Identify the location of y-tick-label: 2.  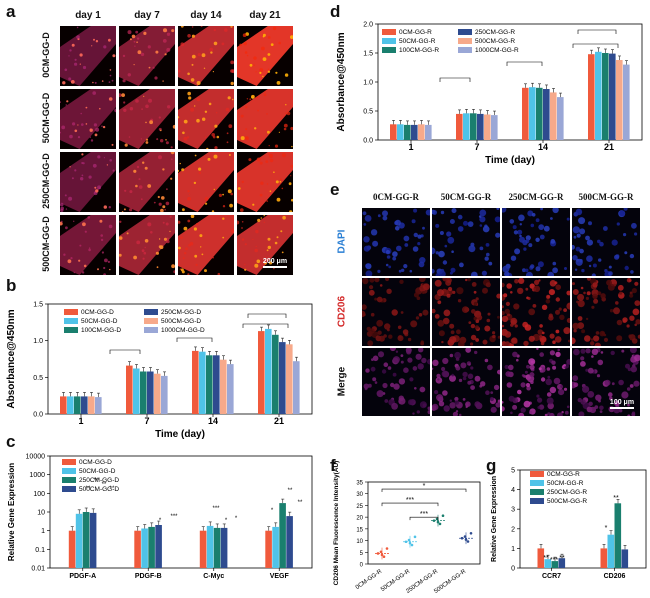
(513, 529).